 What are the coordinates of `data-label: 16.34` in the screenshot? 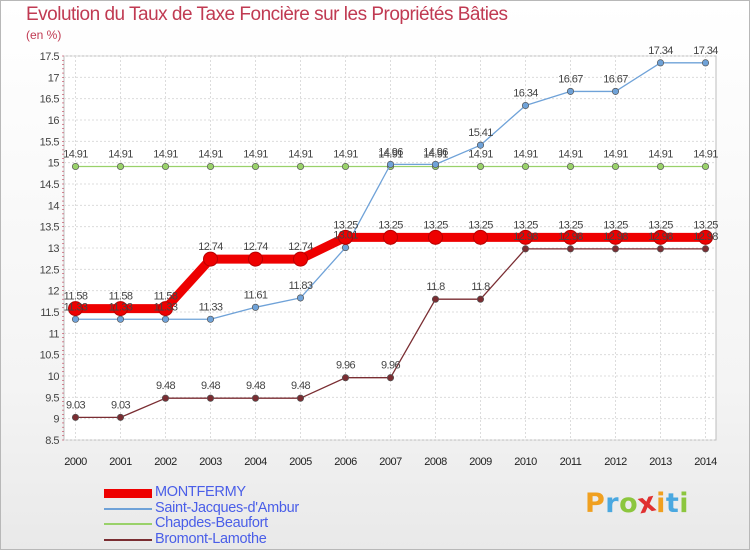 It's located at (525, 93).